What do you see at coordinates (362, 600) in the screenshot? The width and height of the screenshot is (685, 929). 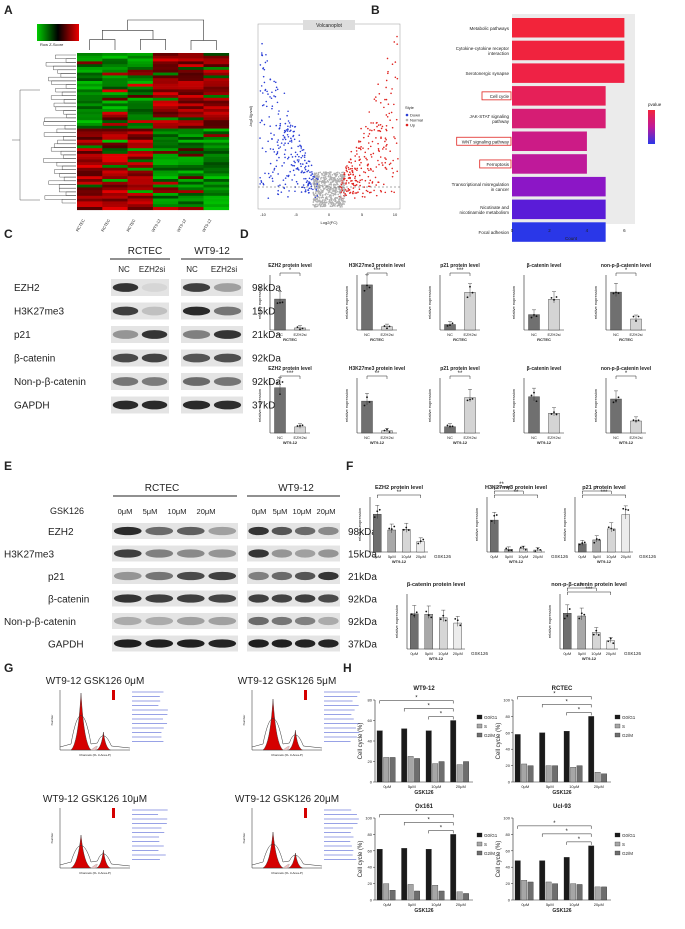 I see `blot-size-label: 92kDa` at bounding box center [362, 600].